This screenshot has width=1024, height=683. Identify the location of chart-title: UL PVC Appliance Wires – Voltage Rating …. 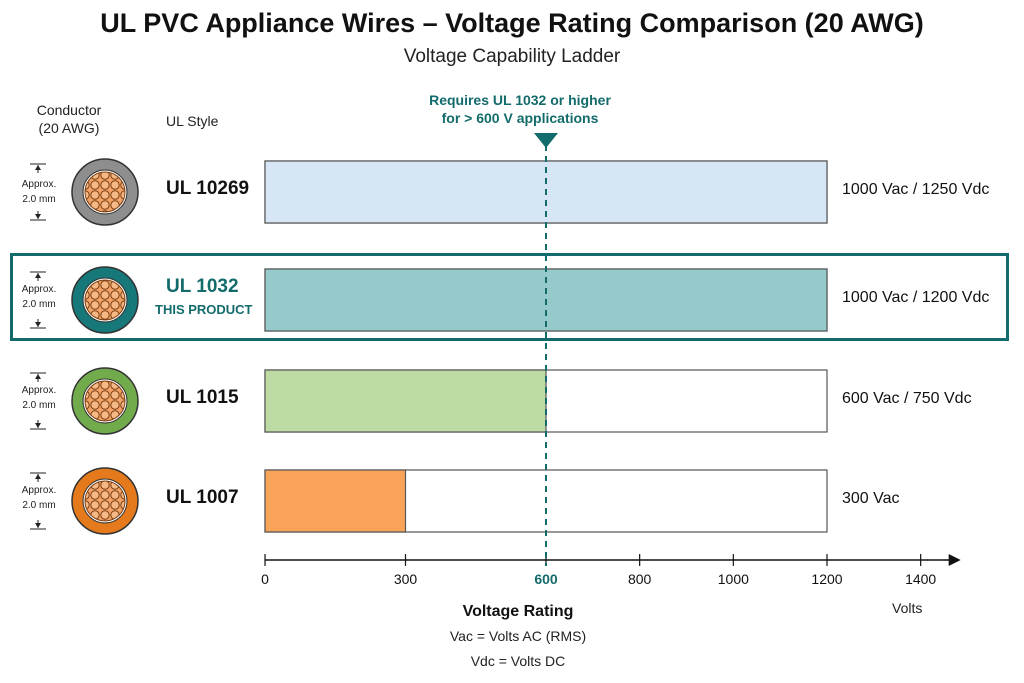
(512, 23).